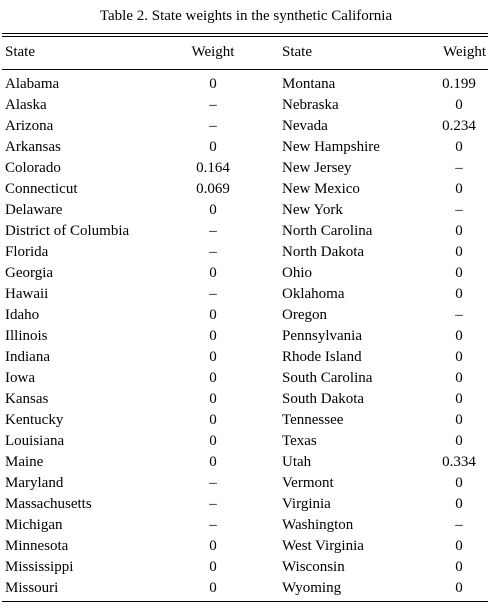  What do you see at coordinates (246, 210) in the screenshot?
I see `table-row: Delaware 0 New York –` at bounding box center [246, 210].